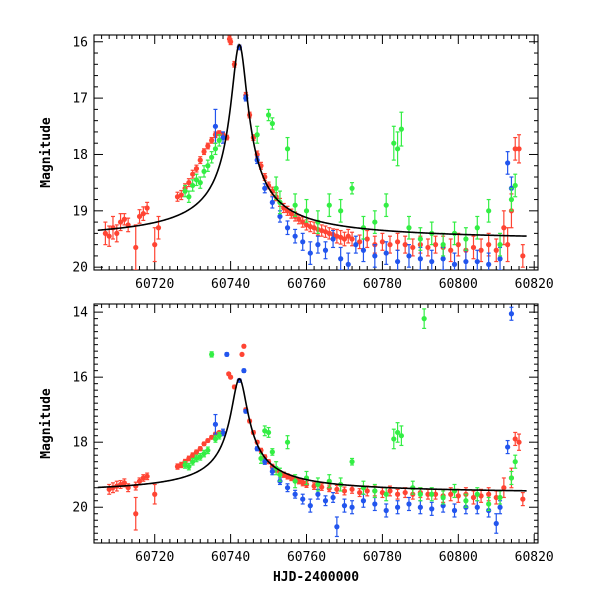  What do you see at coordinates (80, 211) in the screenshot?
I see `y-tick-label: 19` at bounding box center [80, 211].